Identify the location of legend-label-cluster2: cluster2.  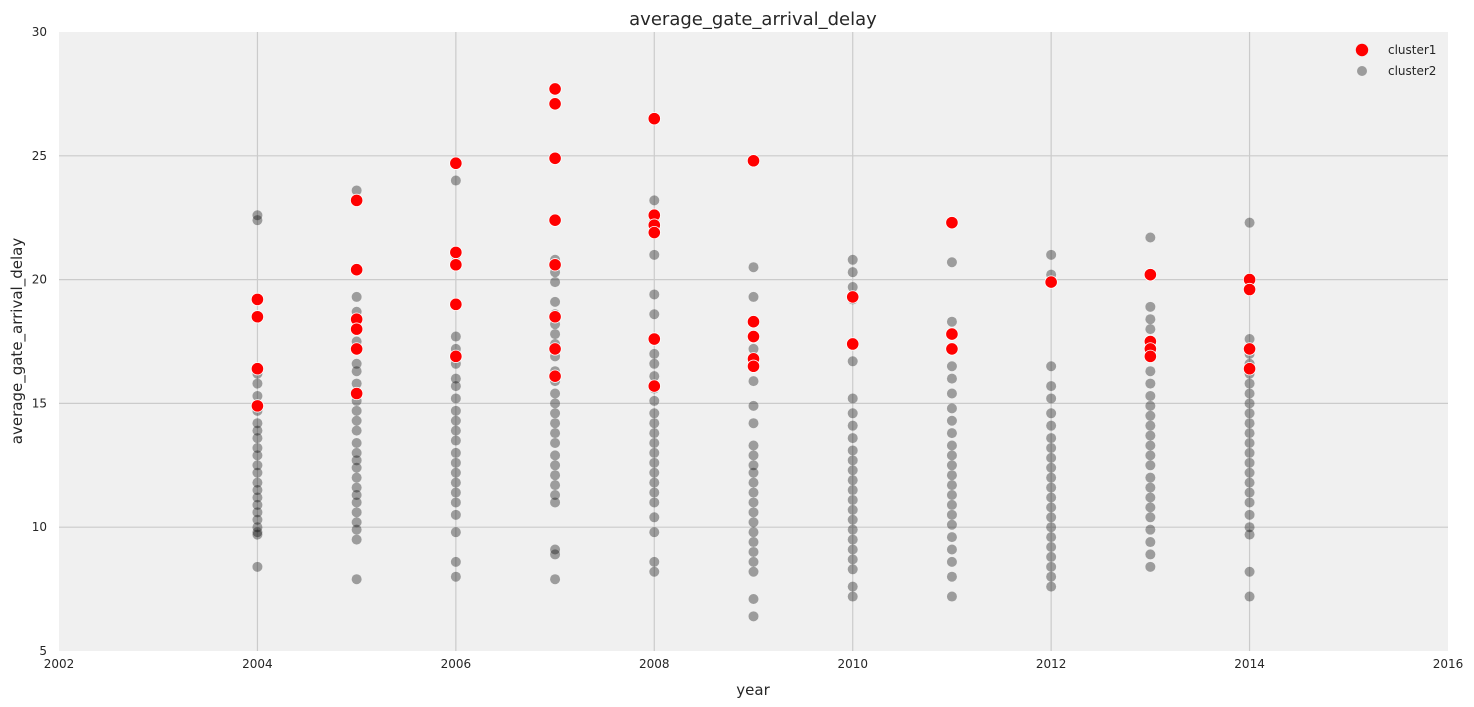
(1412, 71).